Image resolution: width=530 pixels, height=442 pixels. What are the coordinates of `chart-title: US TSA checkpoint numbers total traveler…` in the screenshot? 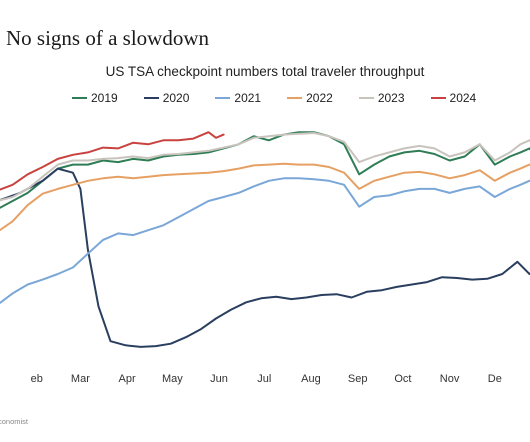 It's located at (265, 71).